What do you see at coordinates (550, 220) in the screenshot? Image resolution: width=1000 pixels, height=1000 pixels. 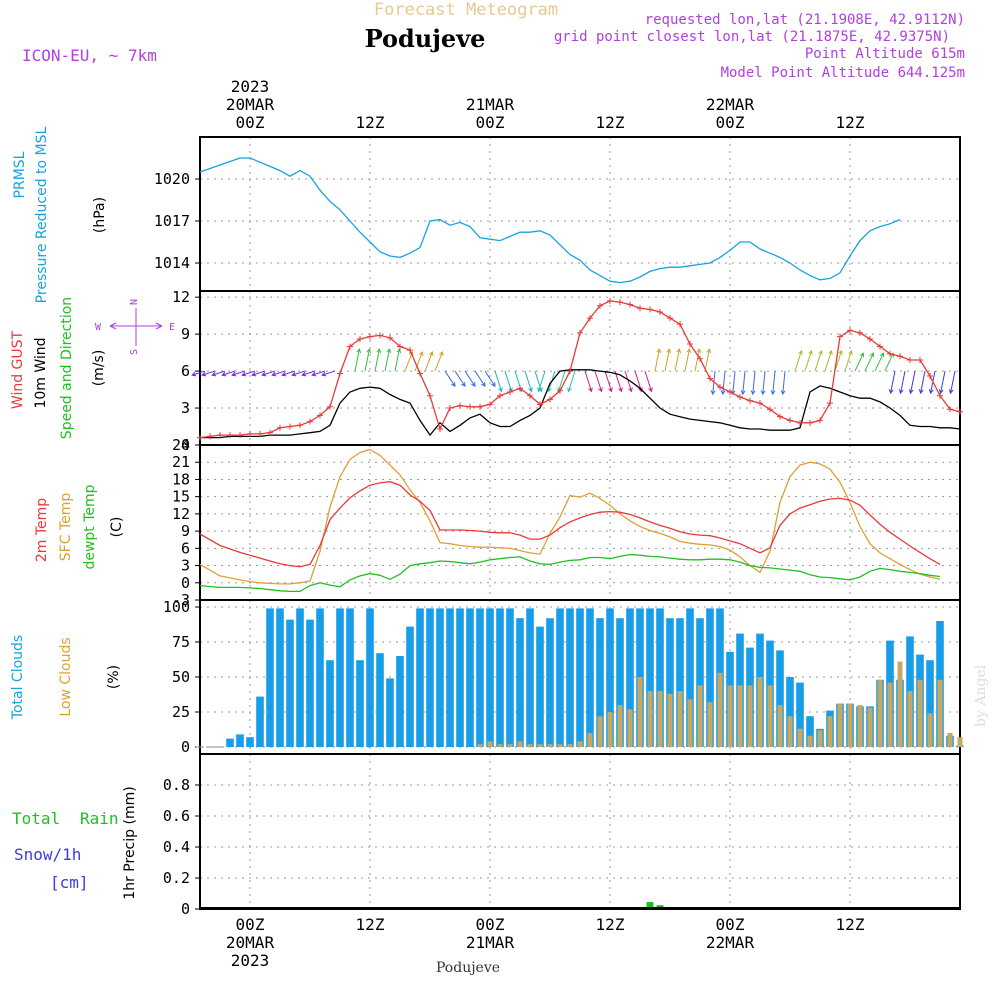 I see `pressure-line` at bounding box center [550, 220].